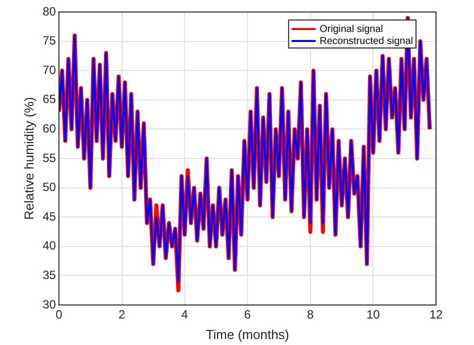 This screenshot has height=345, width=474. I want to click on x-axis-title: Time (months), so click(248, 334).